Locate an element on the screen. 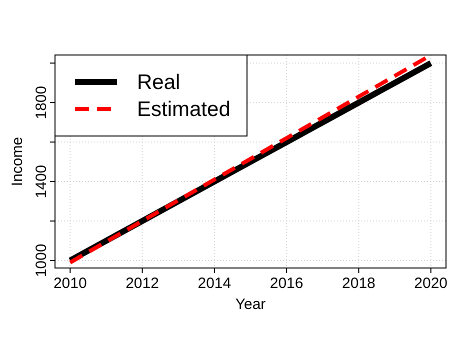 The height and width of the screenshot is (338, 474). x-axis-title: Year is located at coordinates (250, 304).